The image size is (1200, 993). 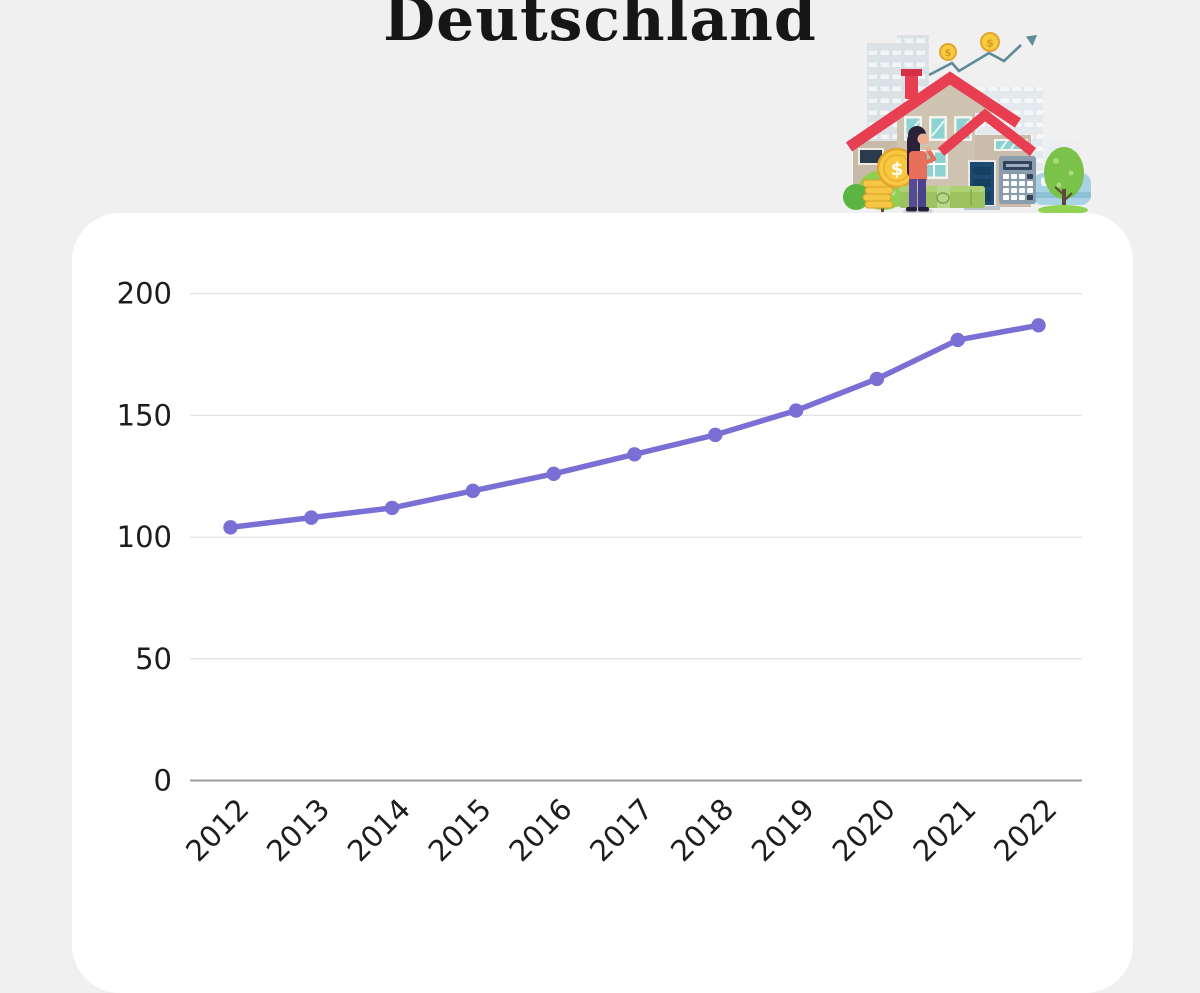 I want to click on series-line, so click(x=634, y=426).